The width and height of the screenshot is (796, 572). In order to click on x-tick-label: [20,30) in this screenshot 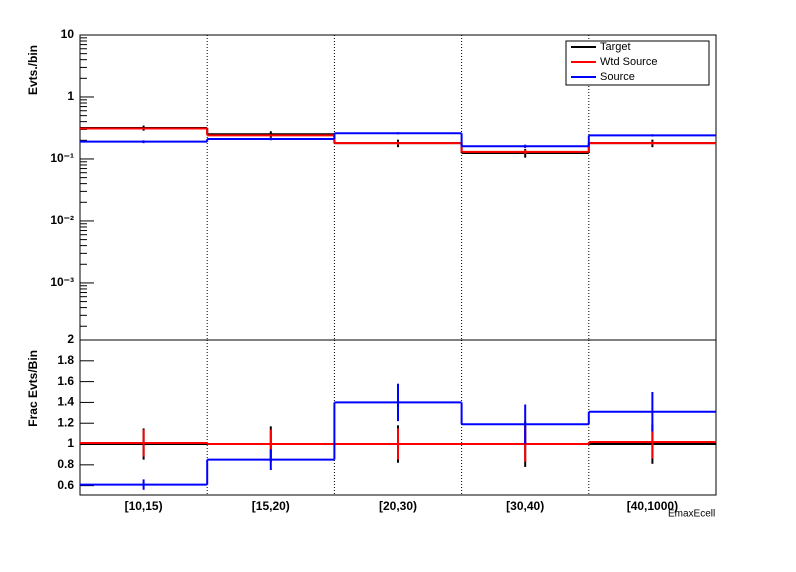, I will do `click(398, 506)`.